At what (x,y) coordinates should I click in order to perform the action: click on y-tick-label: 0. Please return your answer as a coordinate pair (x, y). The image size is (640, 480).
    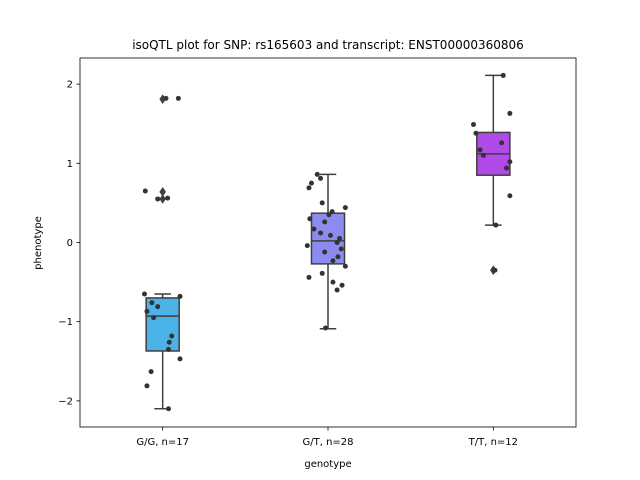
    Looking at the image, I should click on (70, 243).